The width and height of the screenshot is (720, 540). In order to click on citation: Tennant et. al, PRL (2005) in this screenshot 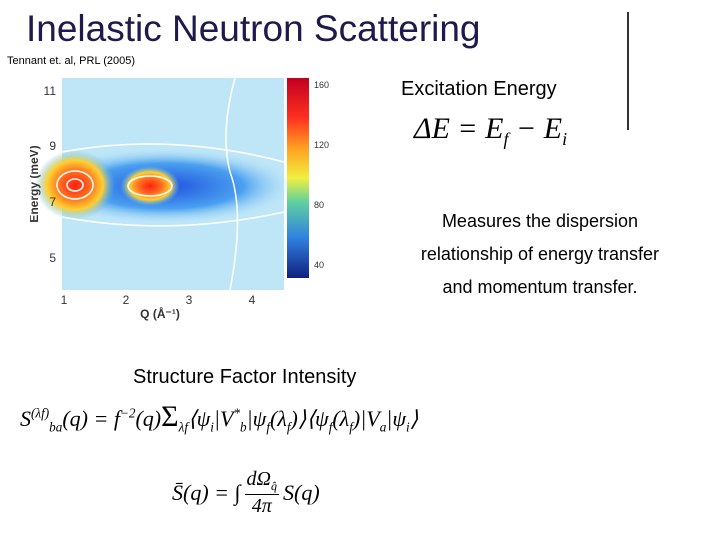, I will do `click(71, 61)`.